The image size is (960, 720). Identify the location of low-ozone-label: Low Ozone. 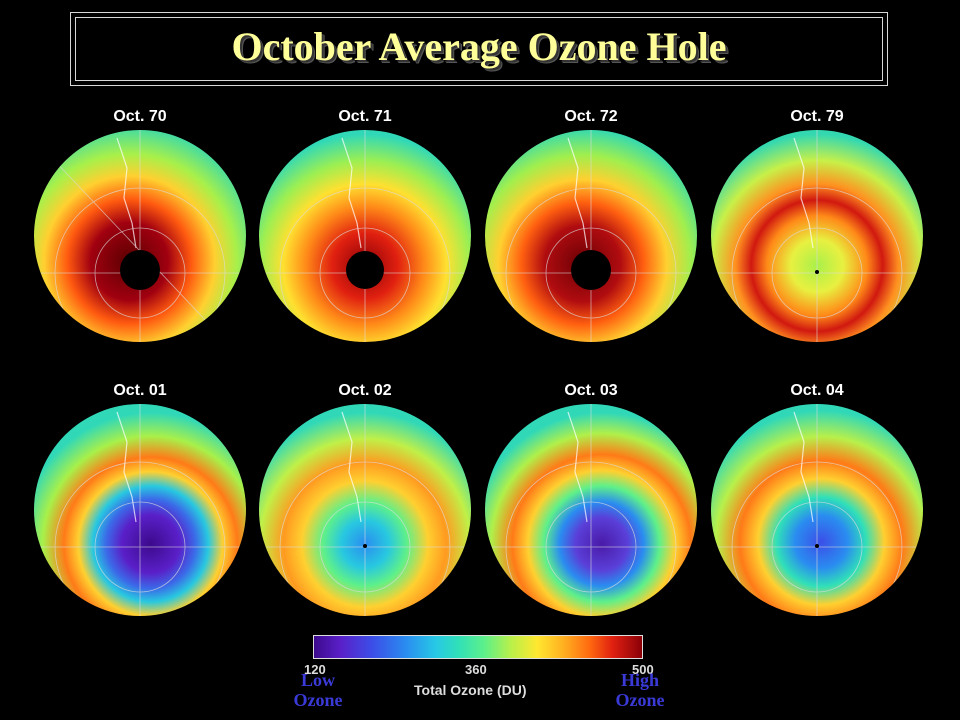
(318, 690).